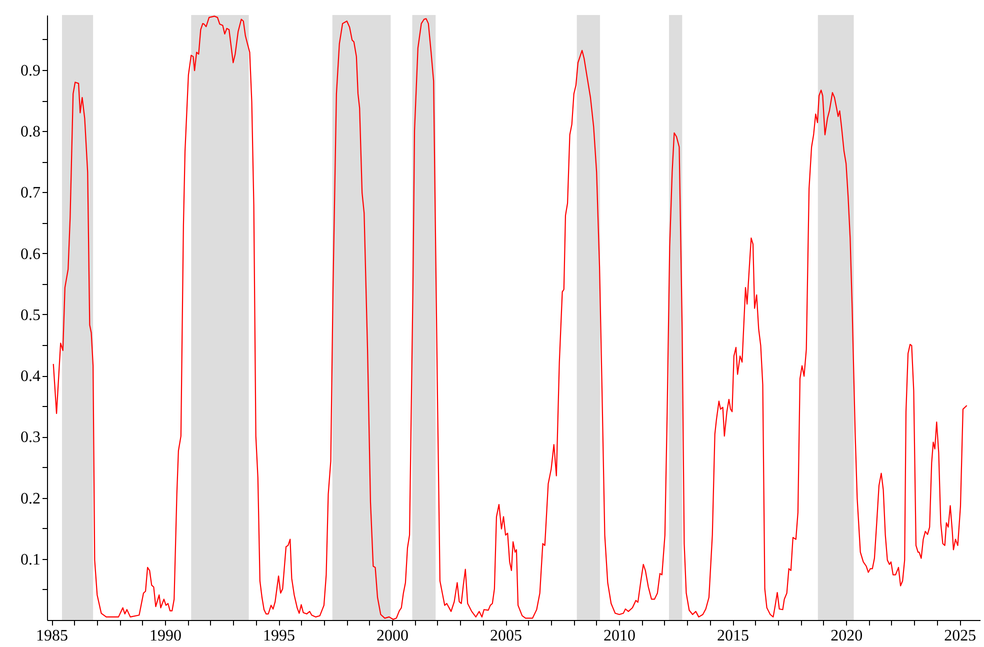  Describe the element at coordinates (30, 499) in the screenshot. I see `y-tick-label: 0.2` at that location.